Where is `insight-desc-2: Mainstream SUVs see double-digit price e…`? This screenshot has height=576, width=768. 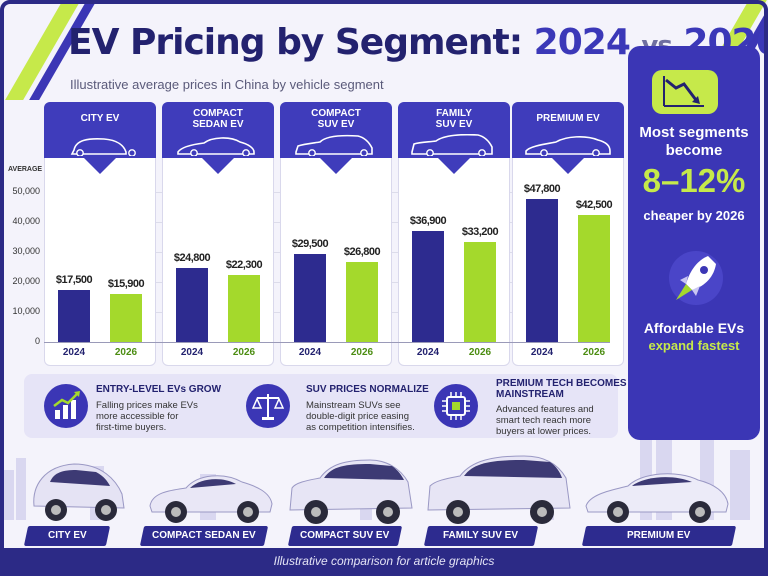
insight-desc-2: Mainstream SUVs see double-digit price e… is located at coordinates (360, 416).